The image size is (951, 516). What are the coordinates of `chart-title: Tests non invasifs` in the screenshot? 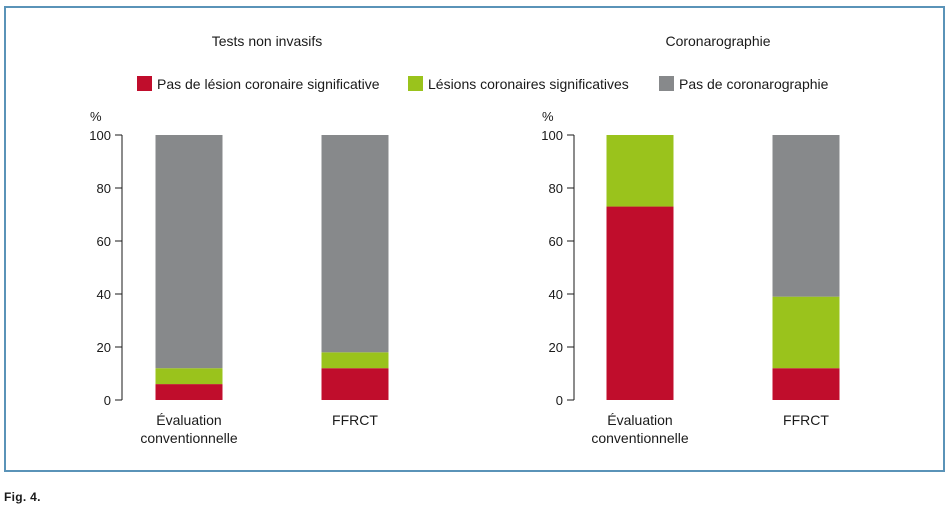 It's located at (267, 41).